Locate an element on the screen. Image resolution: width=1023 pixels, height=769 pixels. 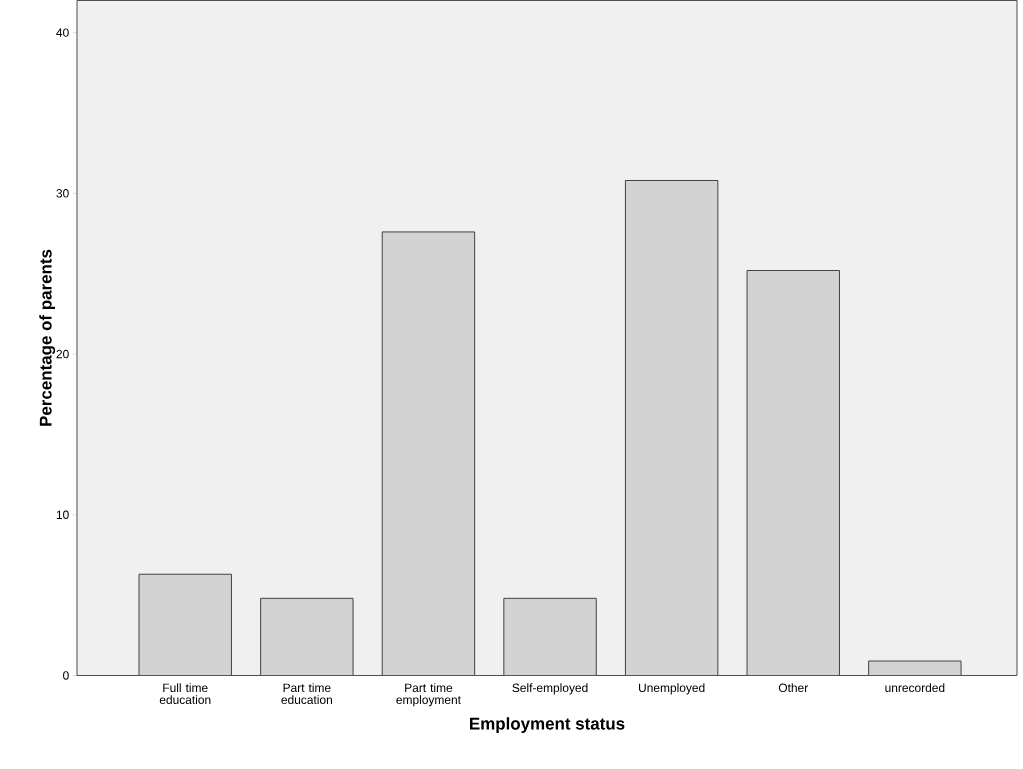
x-tick-label: unrecorded is located at coordinates (915, 687).